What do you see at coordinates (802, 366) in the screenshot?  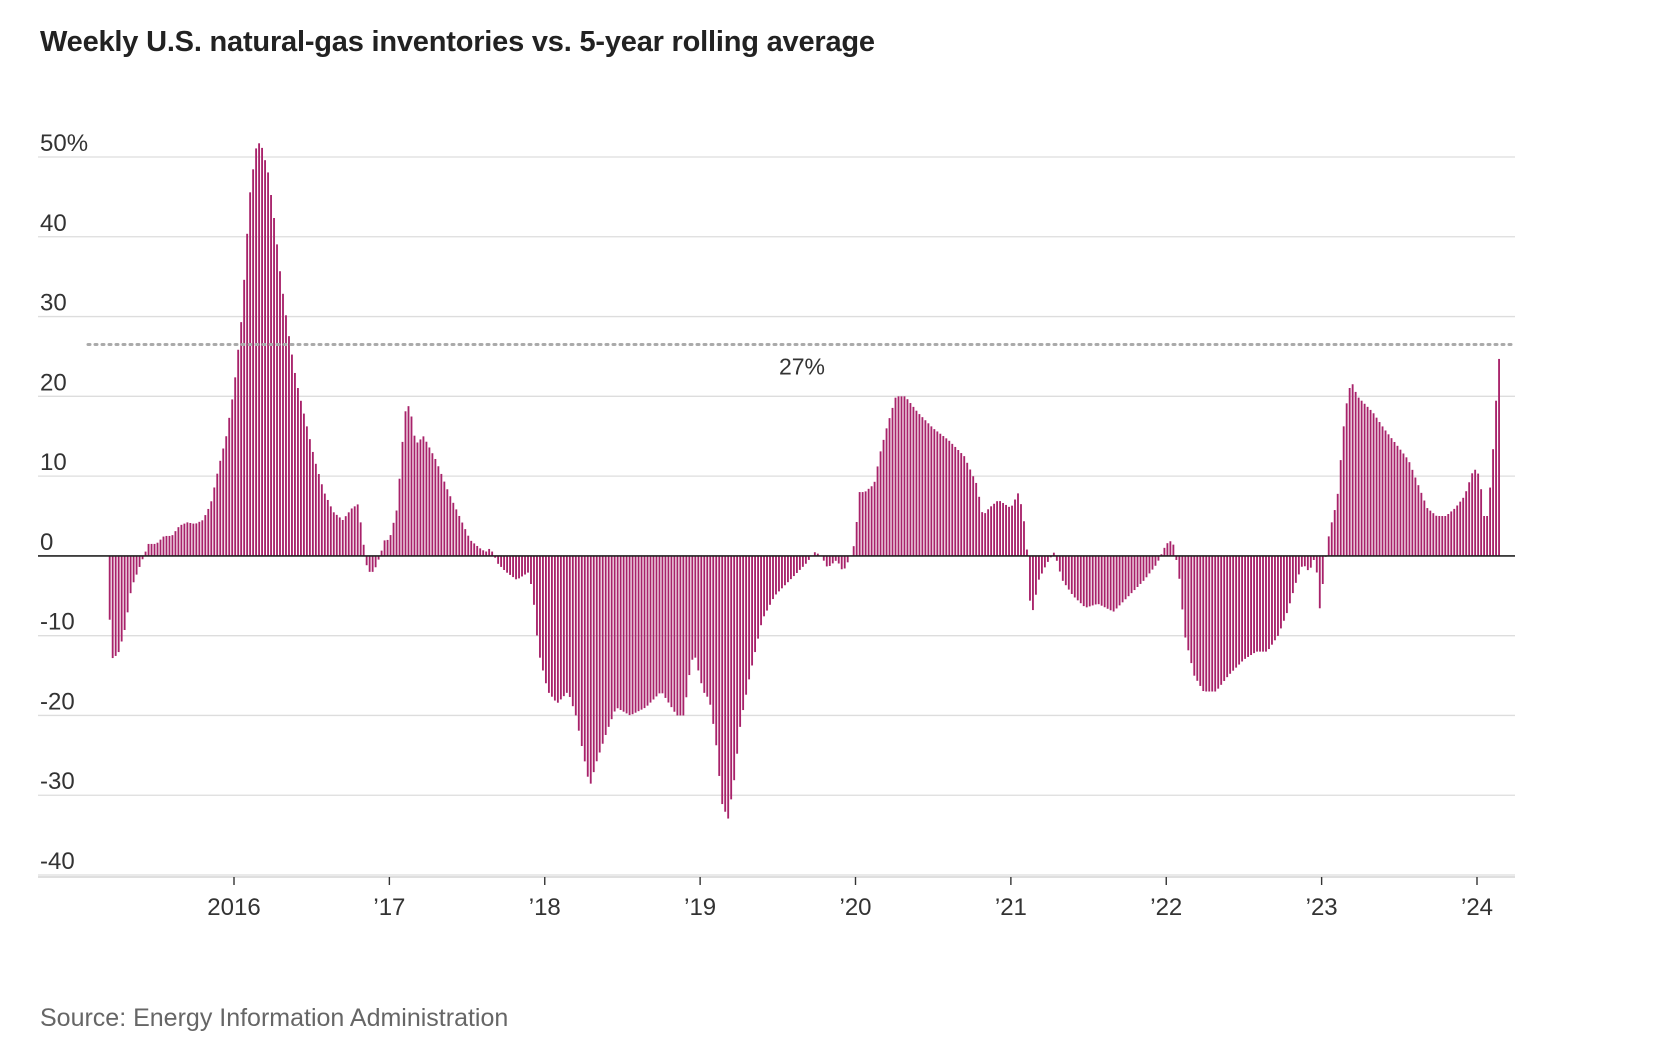 I see `reference-label: 27%` at bounding box center [802, 366].